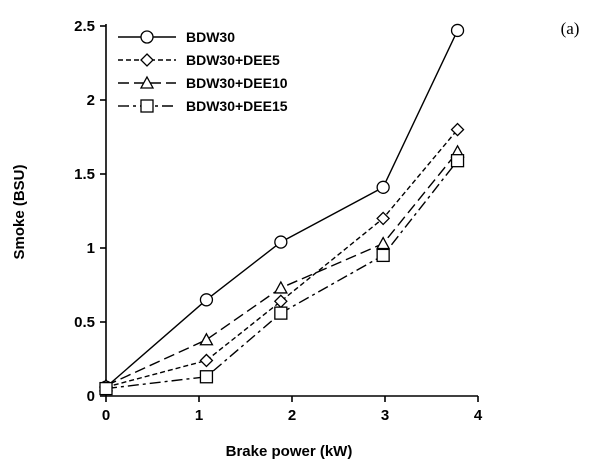  What do you see at coordinates (570, 28) in the screenshot?
I see `panel-label: (a)` at bounding box center [570, 28].